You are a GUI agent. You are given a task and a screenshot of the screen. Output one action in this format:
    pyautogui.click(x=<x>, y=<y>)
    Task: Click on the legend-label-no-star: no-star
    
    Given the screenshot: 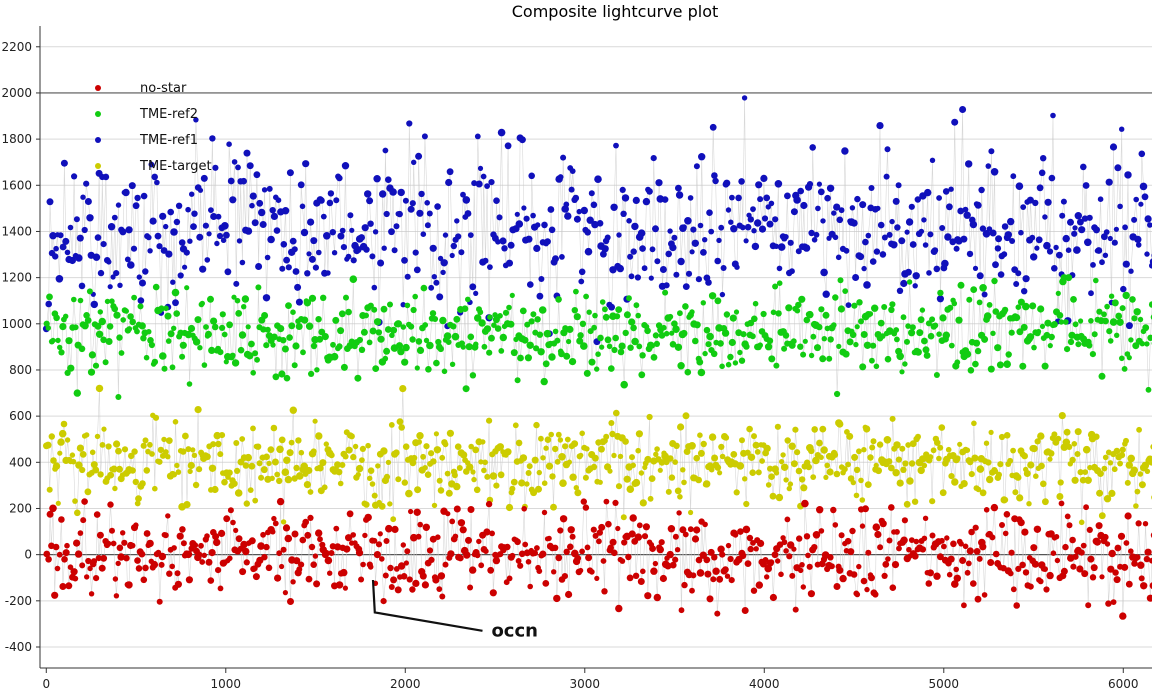 What is the action you would take?
    pyautogui.click(x=163, y=88)
    